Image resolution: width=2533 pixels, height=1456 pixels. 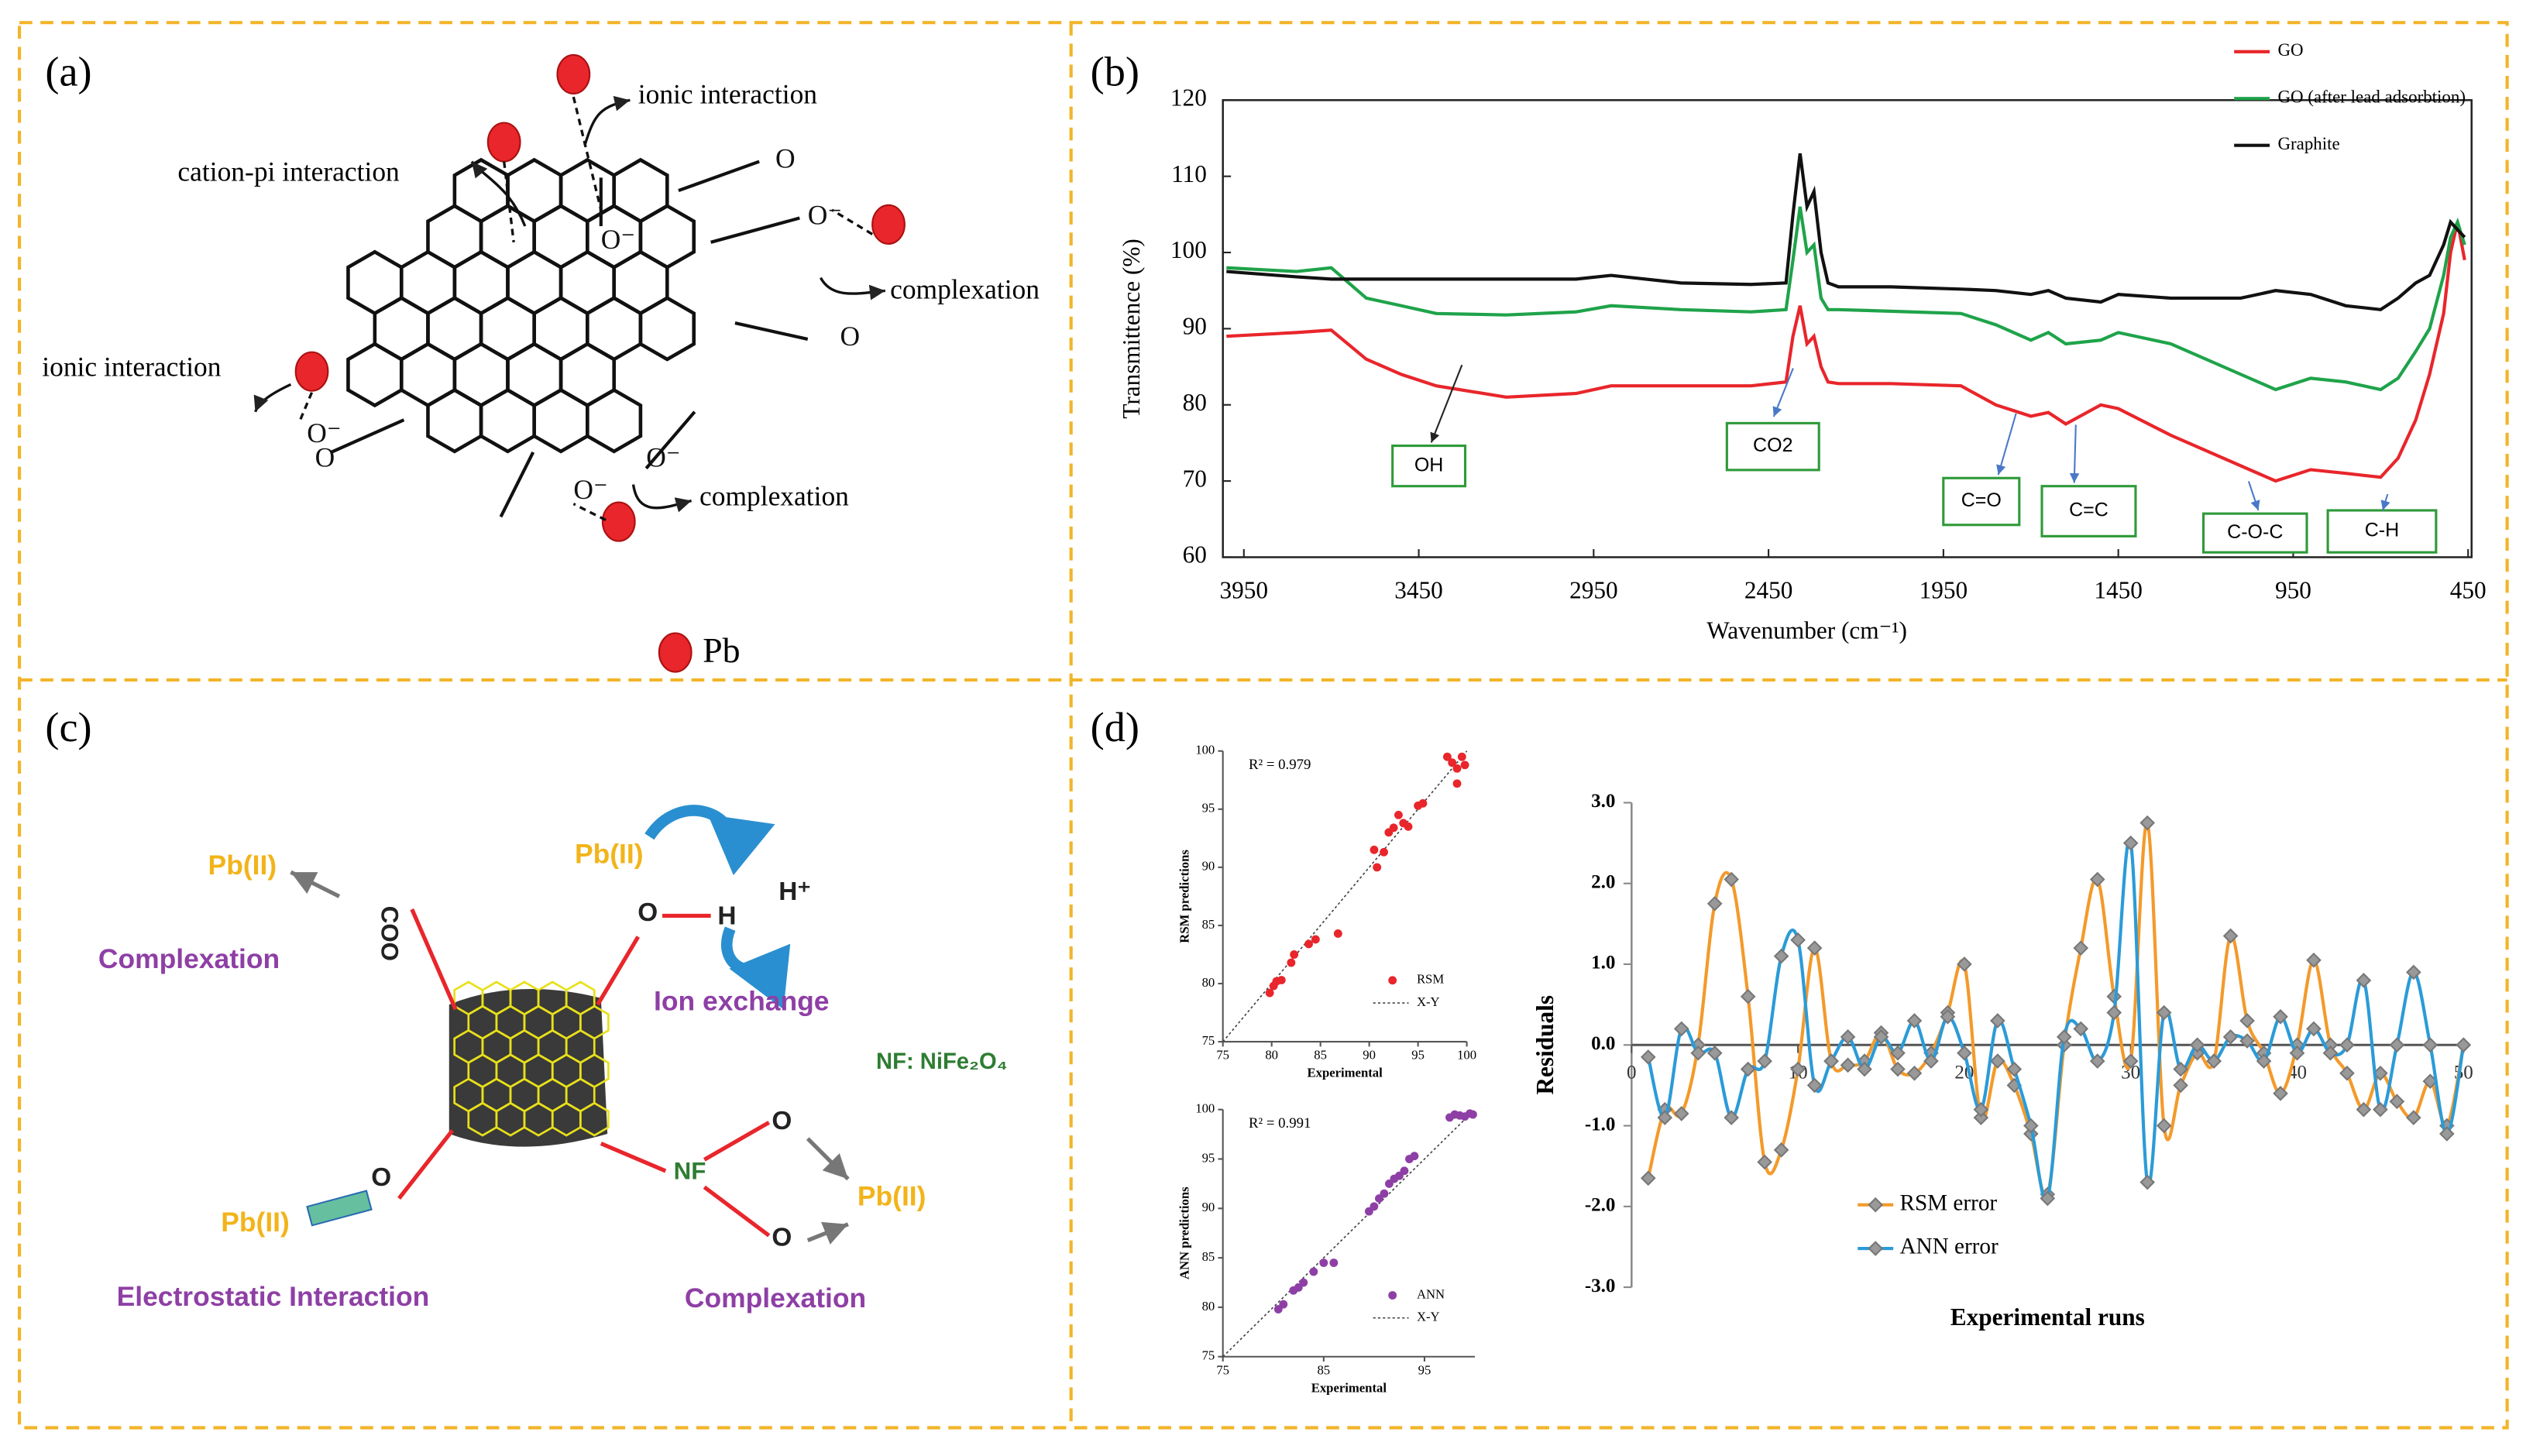 I want to click on diagram-label: Electrostatic Interaction, so click(x=273, y=1297).